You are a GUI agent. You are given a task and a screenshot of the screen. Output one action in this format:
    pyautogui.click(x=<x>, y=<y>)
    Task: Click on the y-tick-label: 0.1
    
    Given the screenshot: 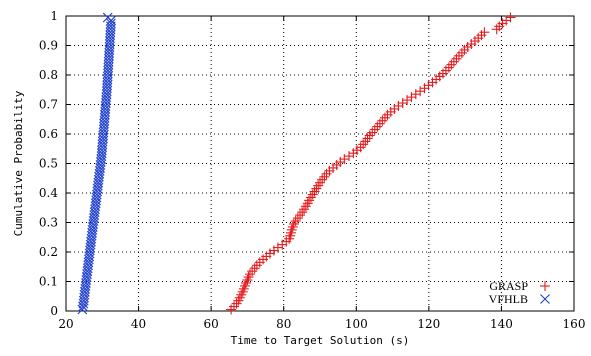 What is the action you would take?
    pyautogui.click(x=48, y=282)
    